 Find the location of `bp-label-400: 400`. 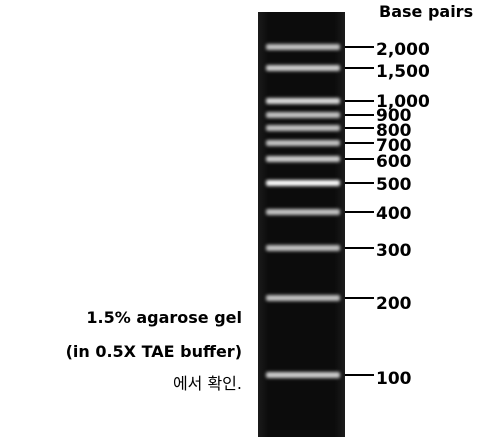

bp-label-400: 400 is located at coordinates (394, 214).